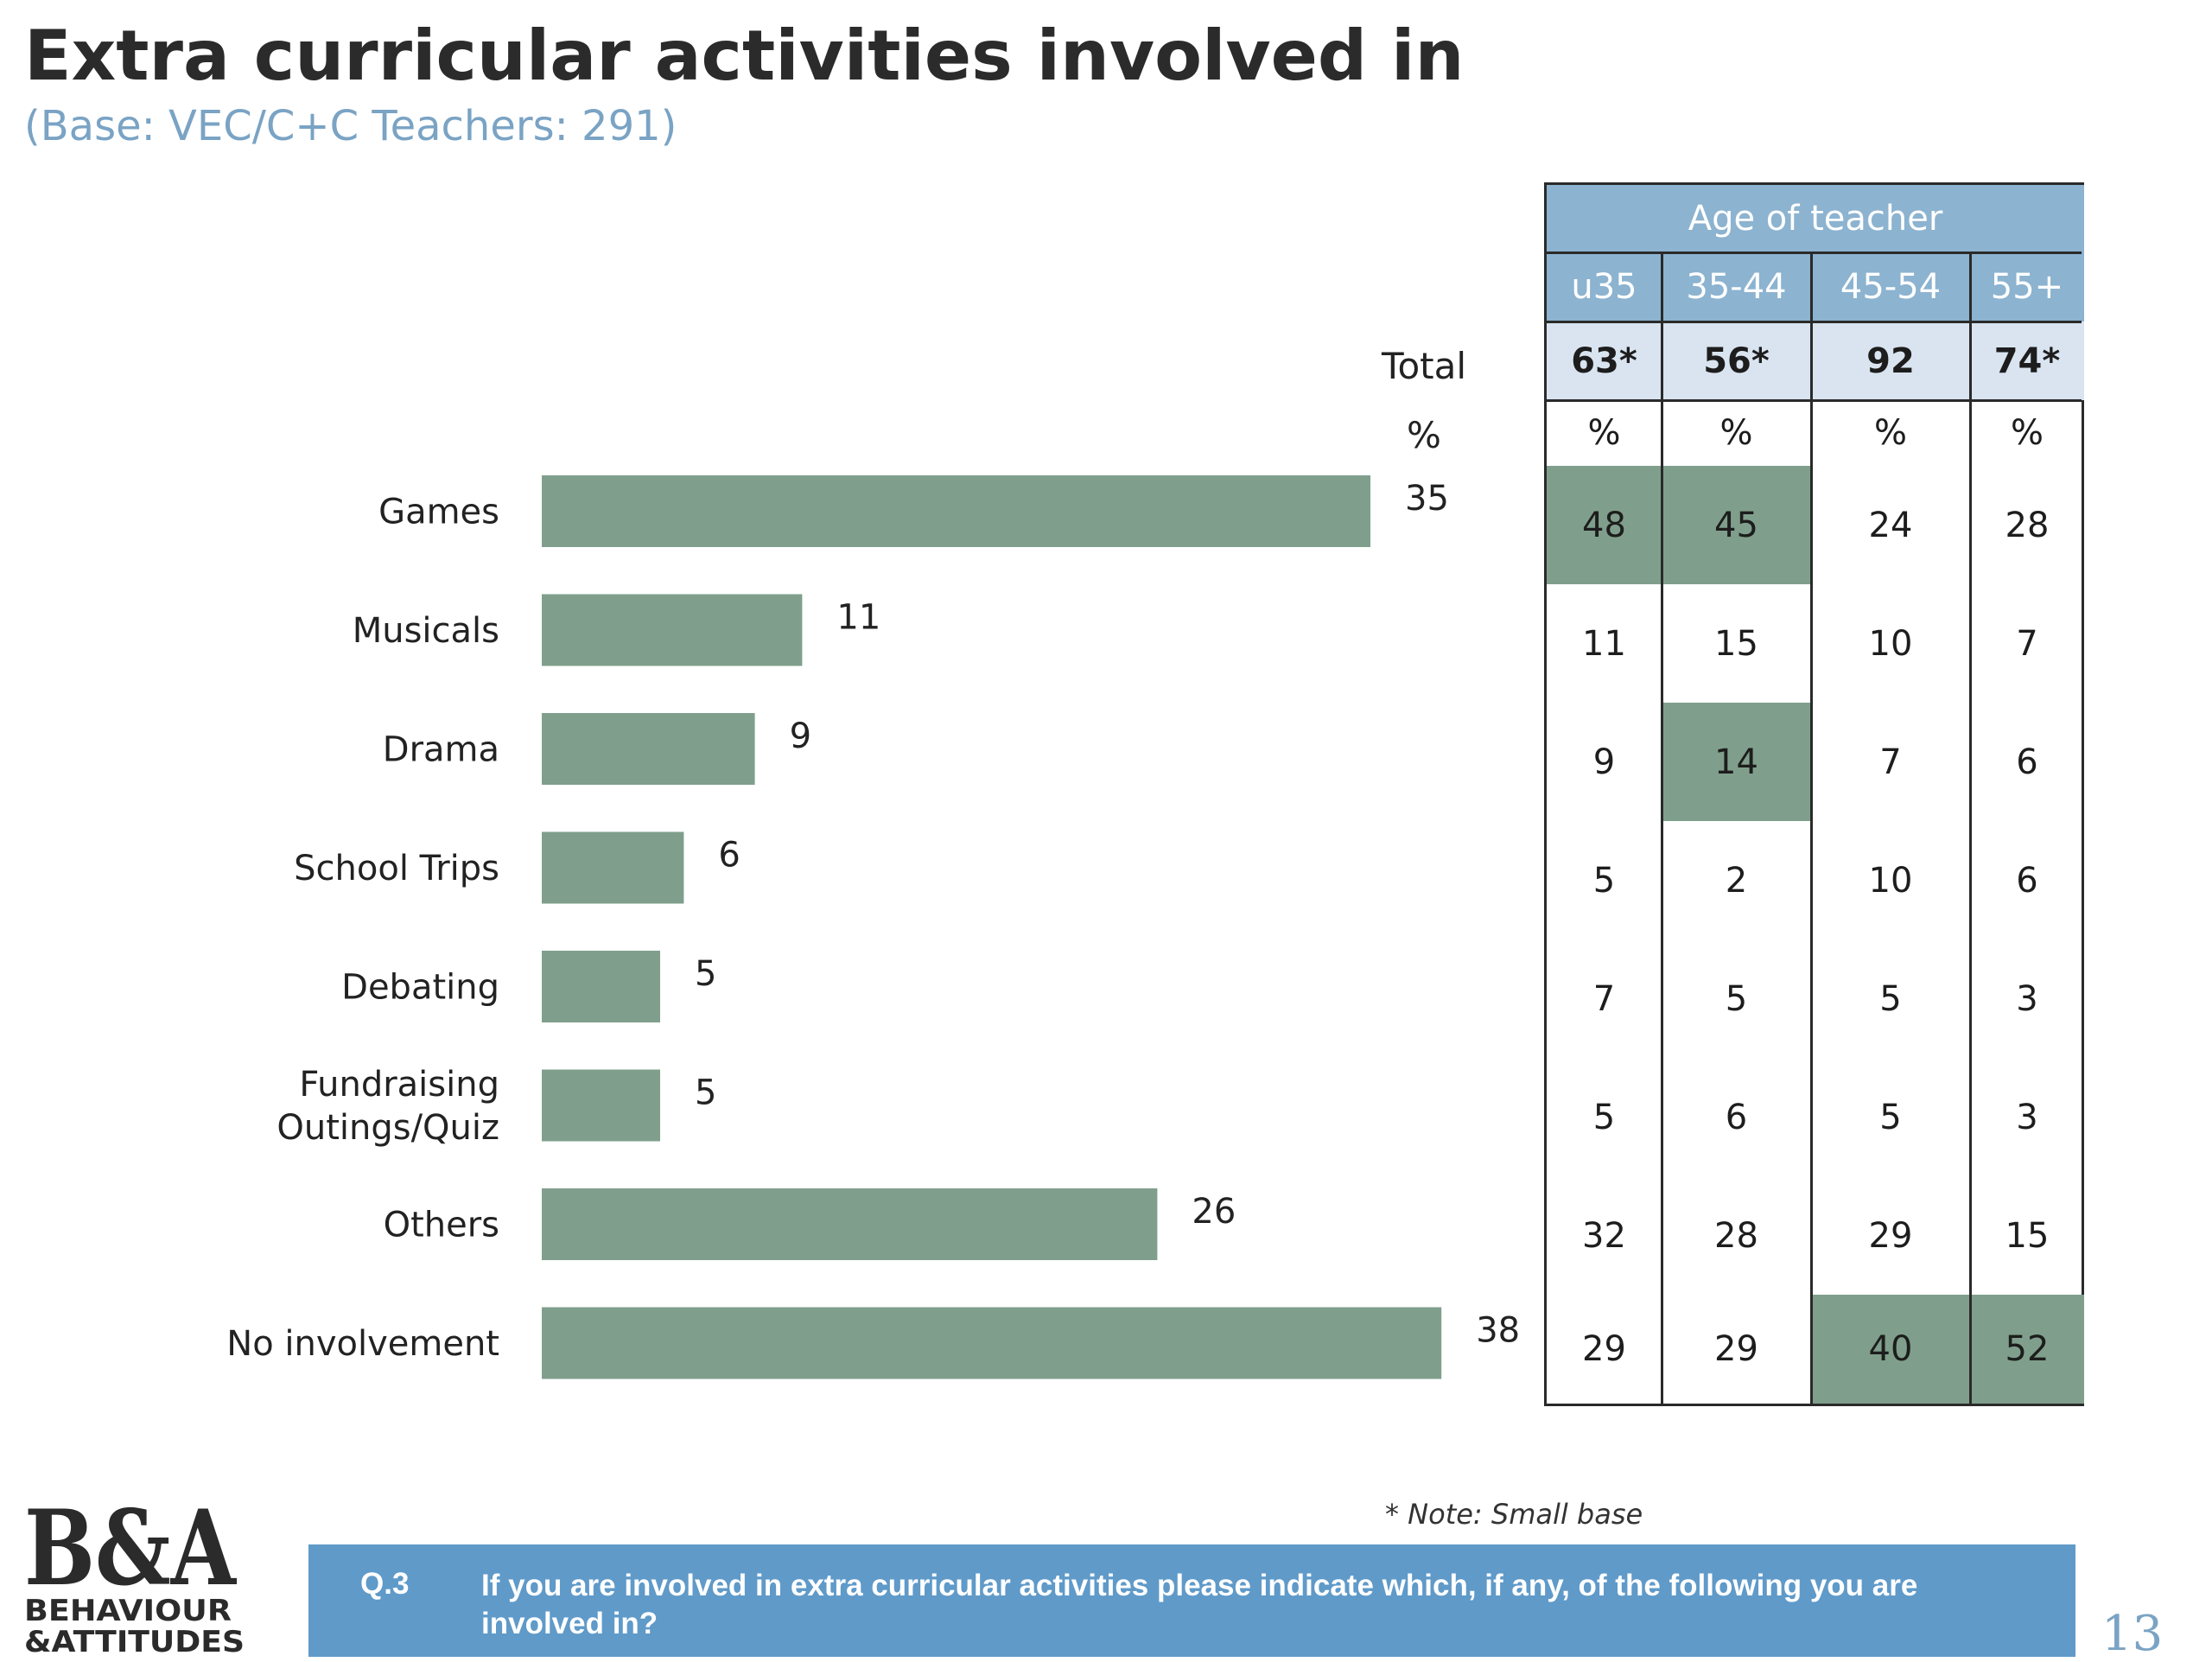  I want to click on behaviour-attitudes-logo: B&A BEHAVIOUR &ATTITUDES, so click(134, 1571).